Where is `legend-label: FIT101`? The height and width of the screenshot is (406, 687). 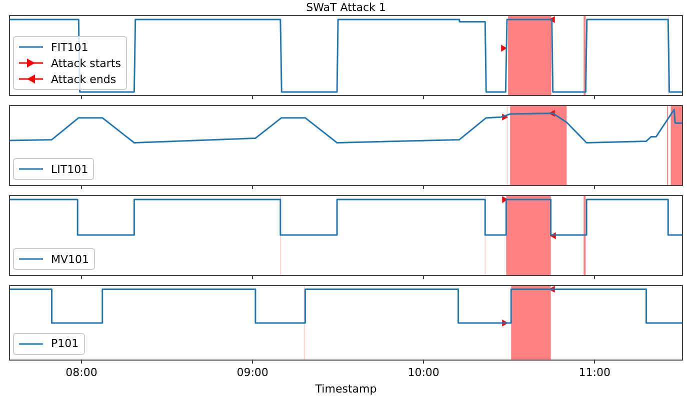
legend-label: FIT101 is located at coordinates (69, 47).